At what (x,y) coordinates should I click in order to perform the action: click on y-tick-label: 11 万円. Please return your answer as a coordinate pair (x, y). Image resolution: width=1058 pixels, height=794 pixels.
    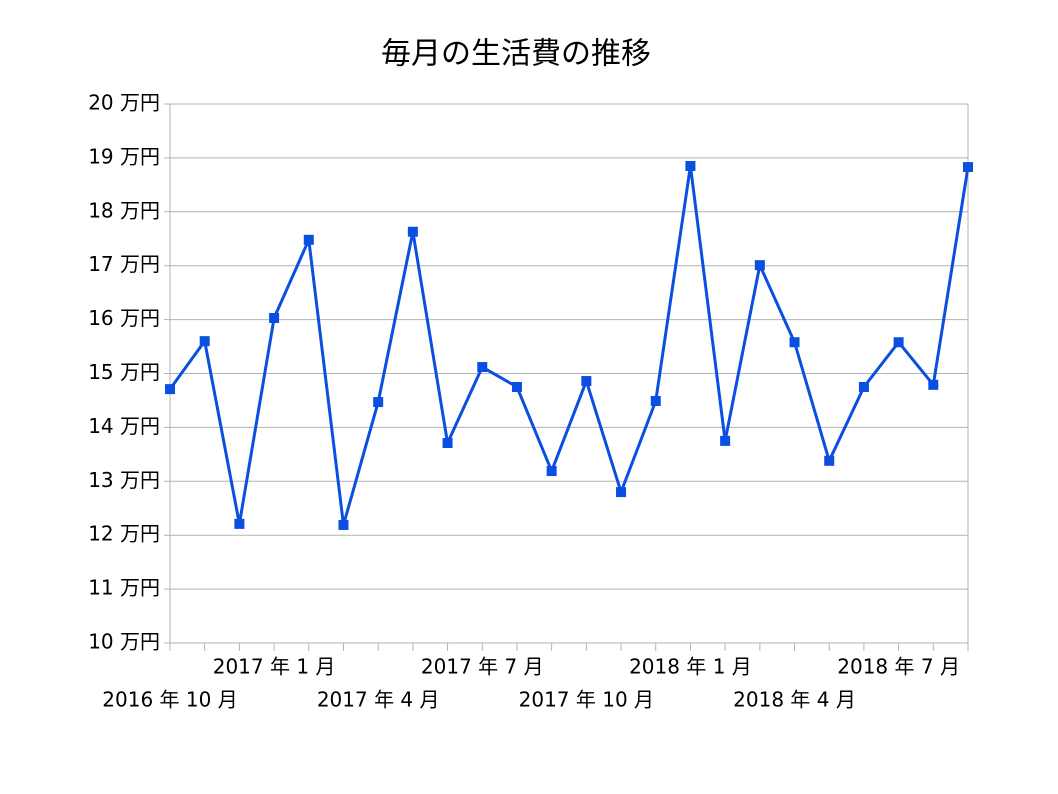
    Looking at the image, I should click on (124, 588).